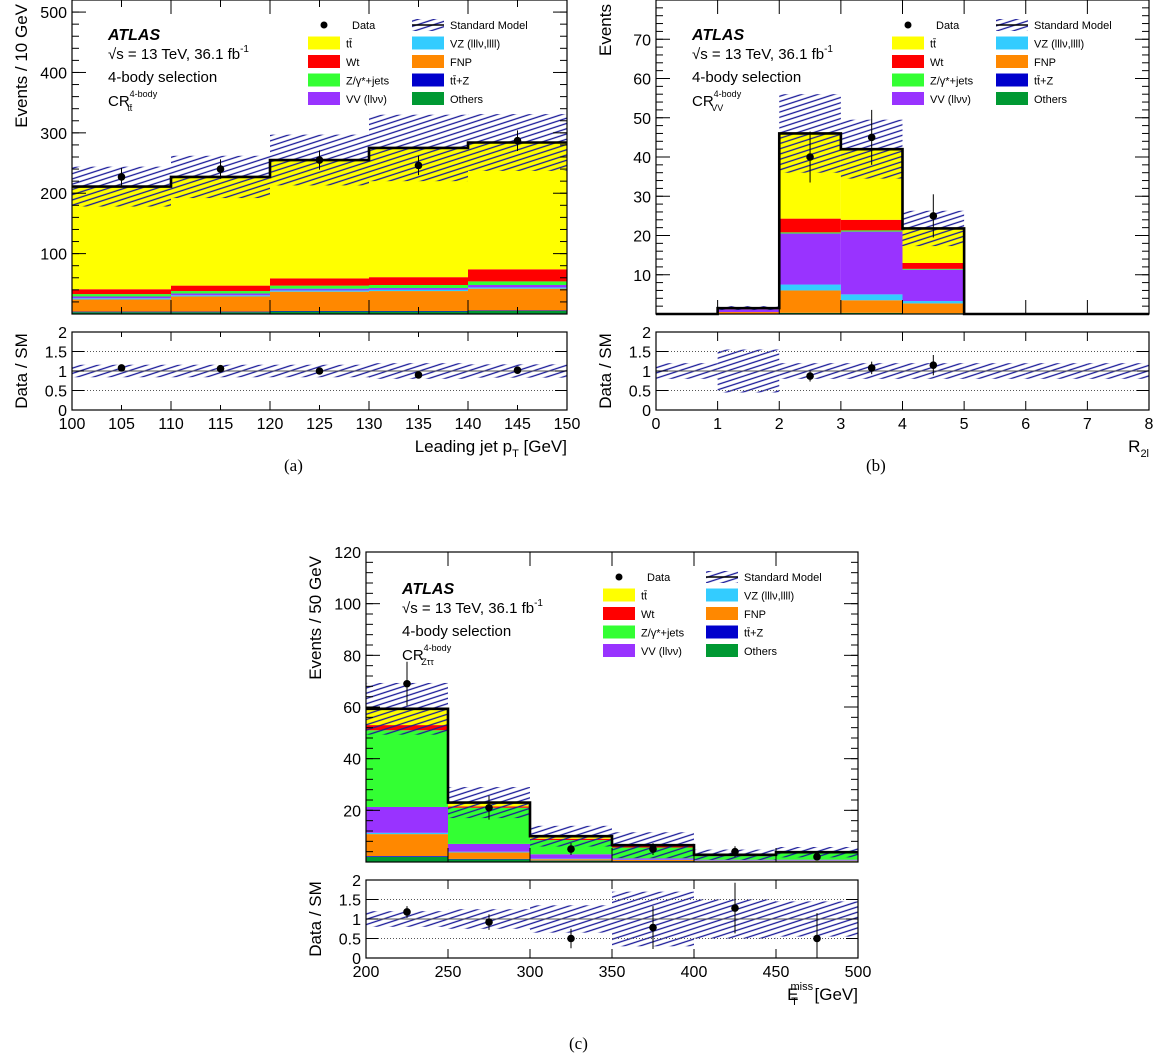 This screenshot has width=1166, height=1061. Describe the element at coordinates (472, 607) in the screenshot. I see `energy-lumi-label: √s = 13 TeV, 36.1 fb-1` at that location.